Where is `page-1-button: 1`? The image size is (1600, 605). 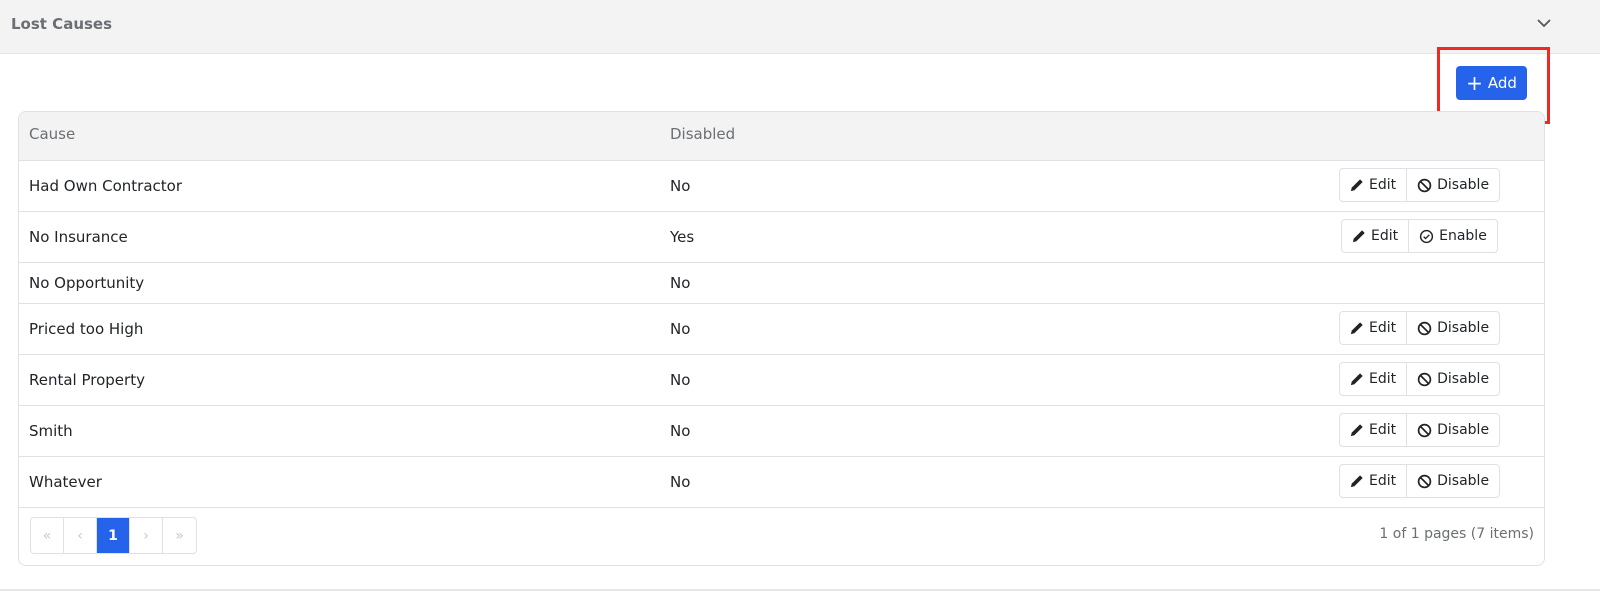 page-1-button: 1 is located at coordinates (113, 535).